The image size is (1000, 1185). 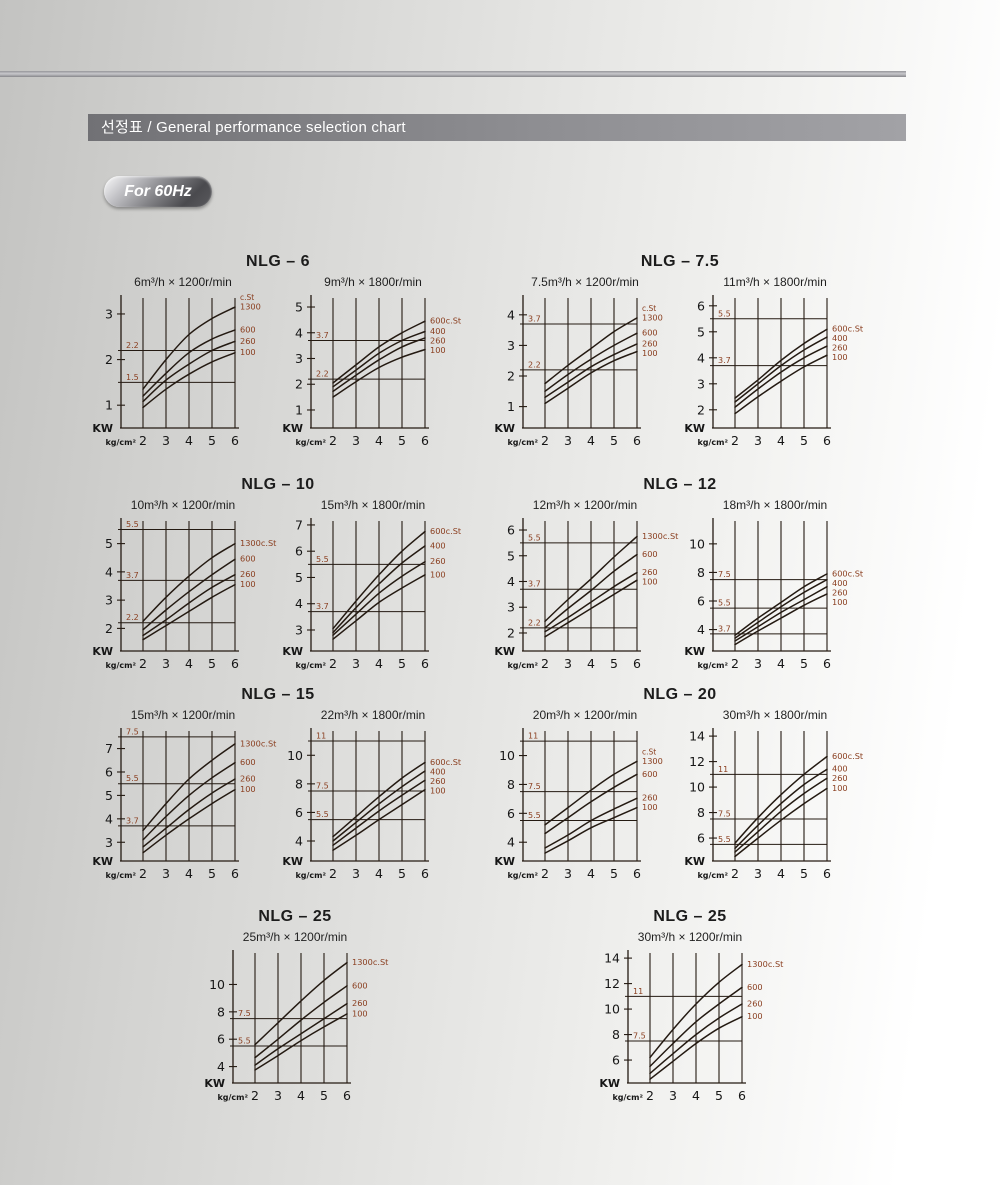 What do you see at coordinates (680, 694) in the screenshot?
I see `section-title: NLG – 20` at bounding box center [680, 694].